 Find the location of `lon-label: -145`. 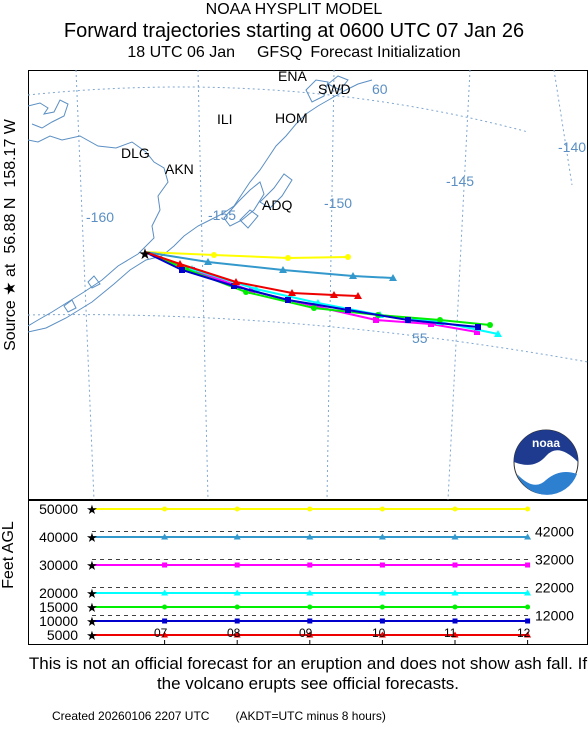

lon-label: -145 is located at coordinates (460, 181).